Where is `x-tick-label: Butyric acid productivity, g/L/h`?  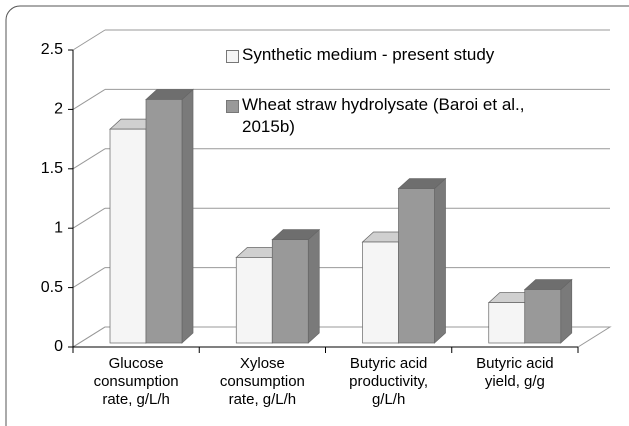 x-tick-label: Butyric acid productivity, g/L/h is located at coordinates (389, 381).